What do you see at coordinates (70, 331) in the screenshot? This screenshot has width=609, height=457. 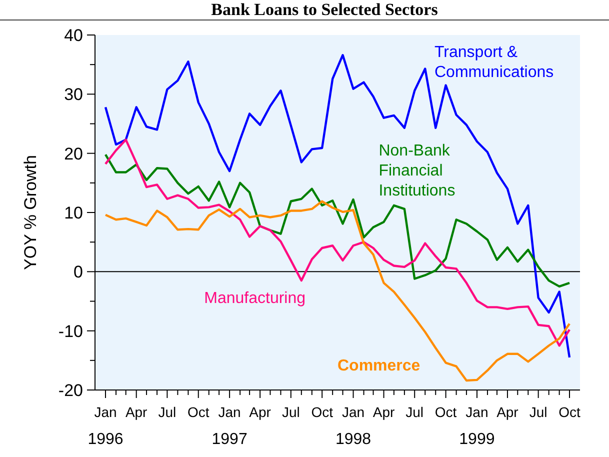 I see `y-tick-label: -10` at bounding box center [70, 331].